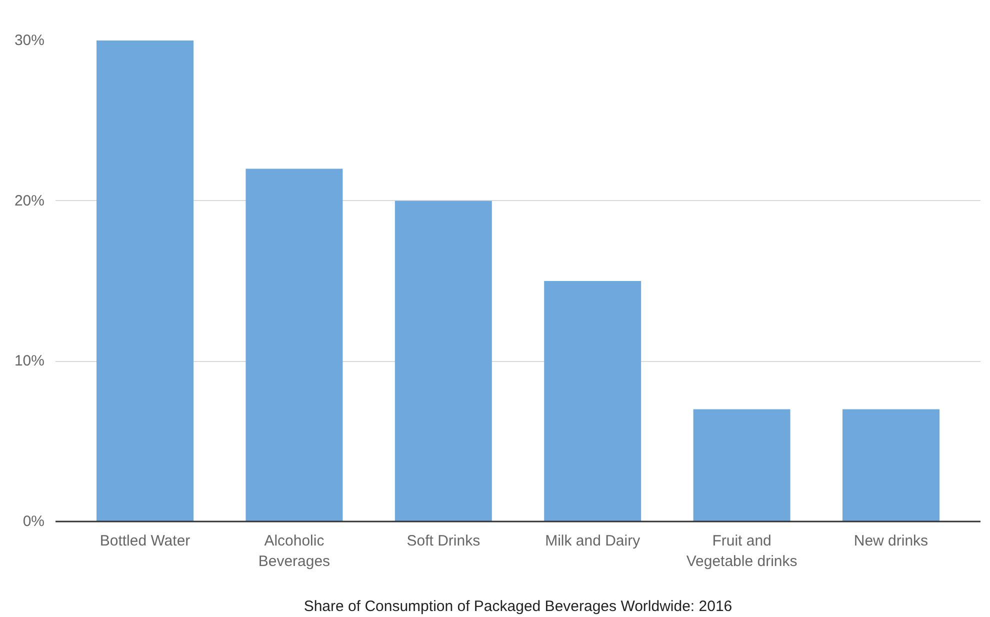 Image resolution: width=990 pixels, height=617 pixels. I want to click on x-tick-label: Bottled Water, so click(145, 541).